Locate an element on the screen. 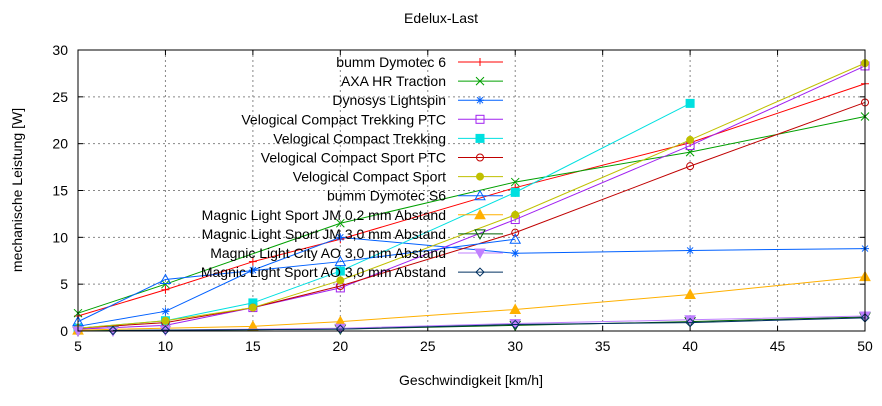 The height and width of the screenshot is (406, 882). legend-label: bumm Dymotec S6 is located at coordinates (386, 196).